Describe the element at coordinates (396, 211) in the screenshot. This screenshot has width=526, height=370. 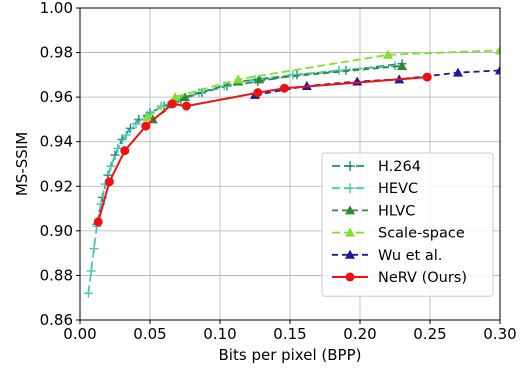
I see `legend-label: HLVC` at that location.